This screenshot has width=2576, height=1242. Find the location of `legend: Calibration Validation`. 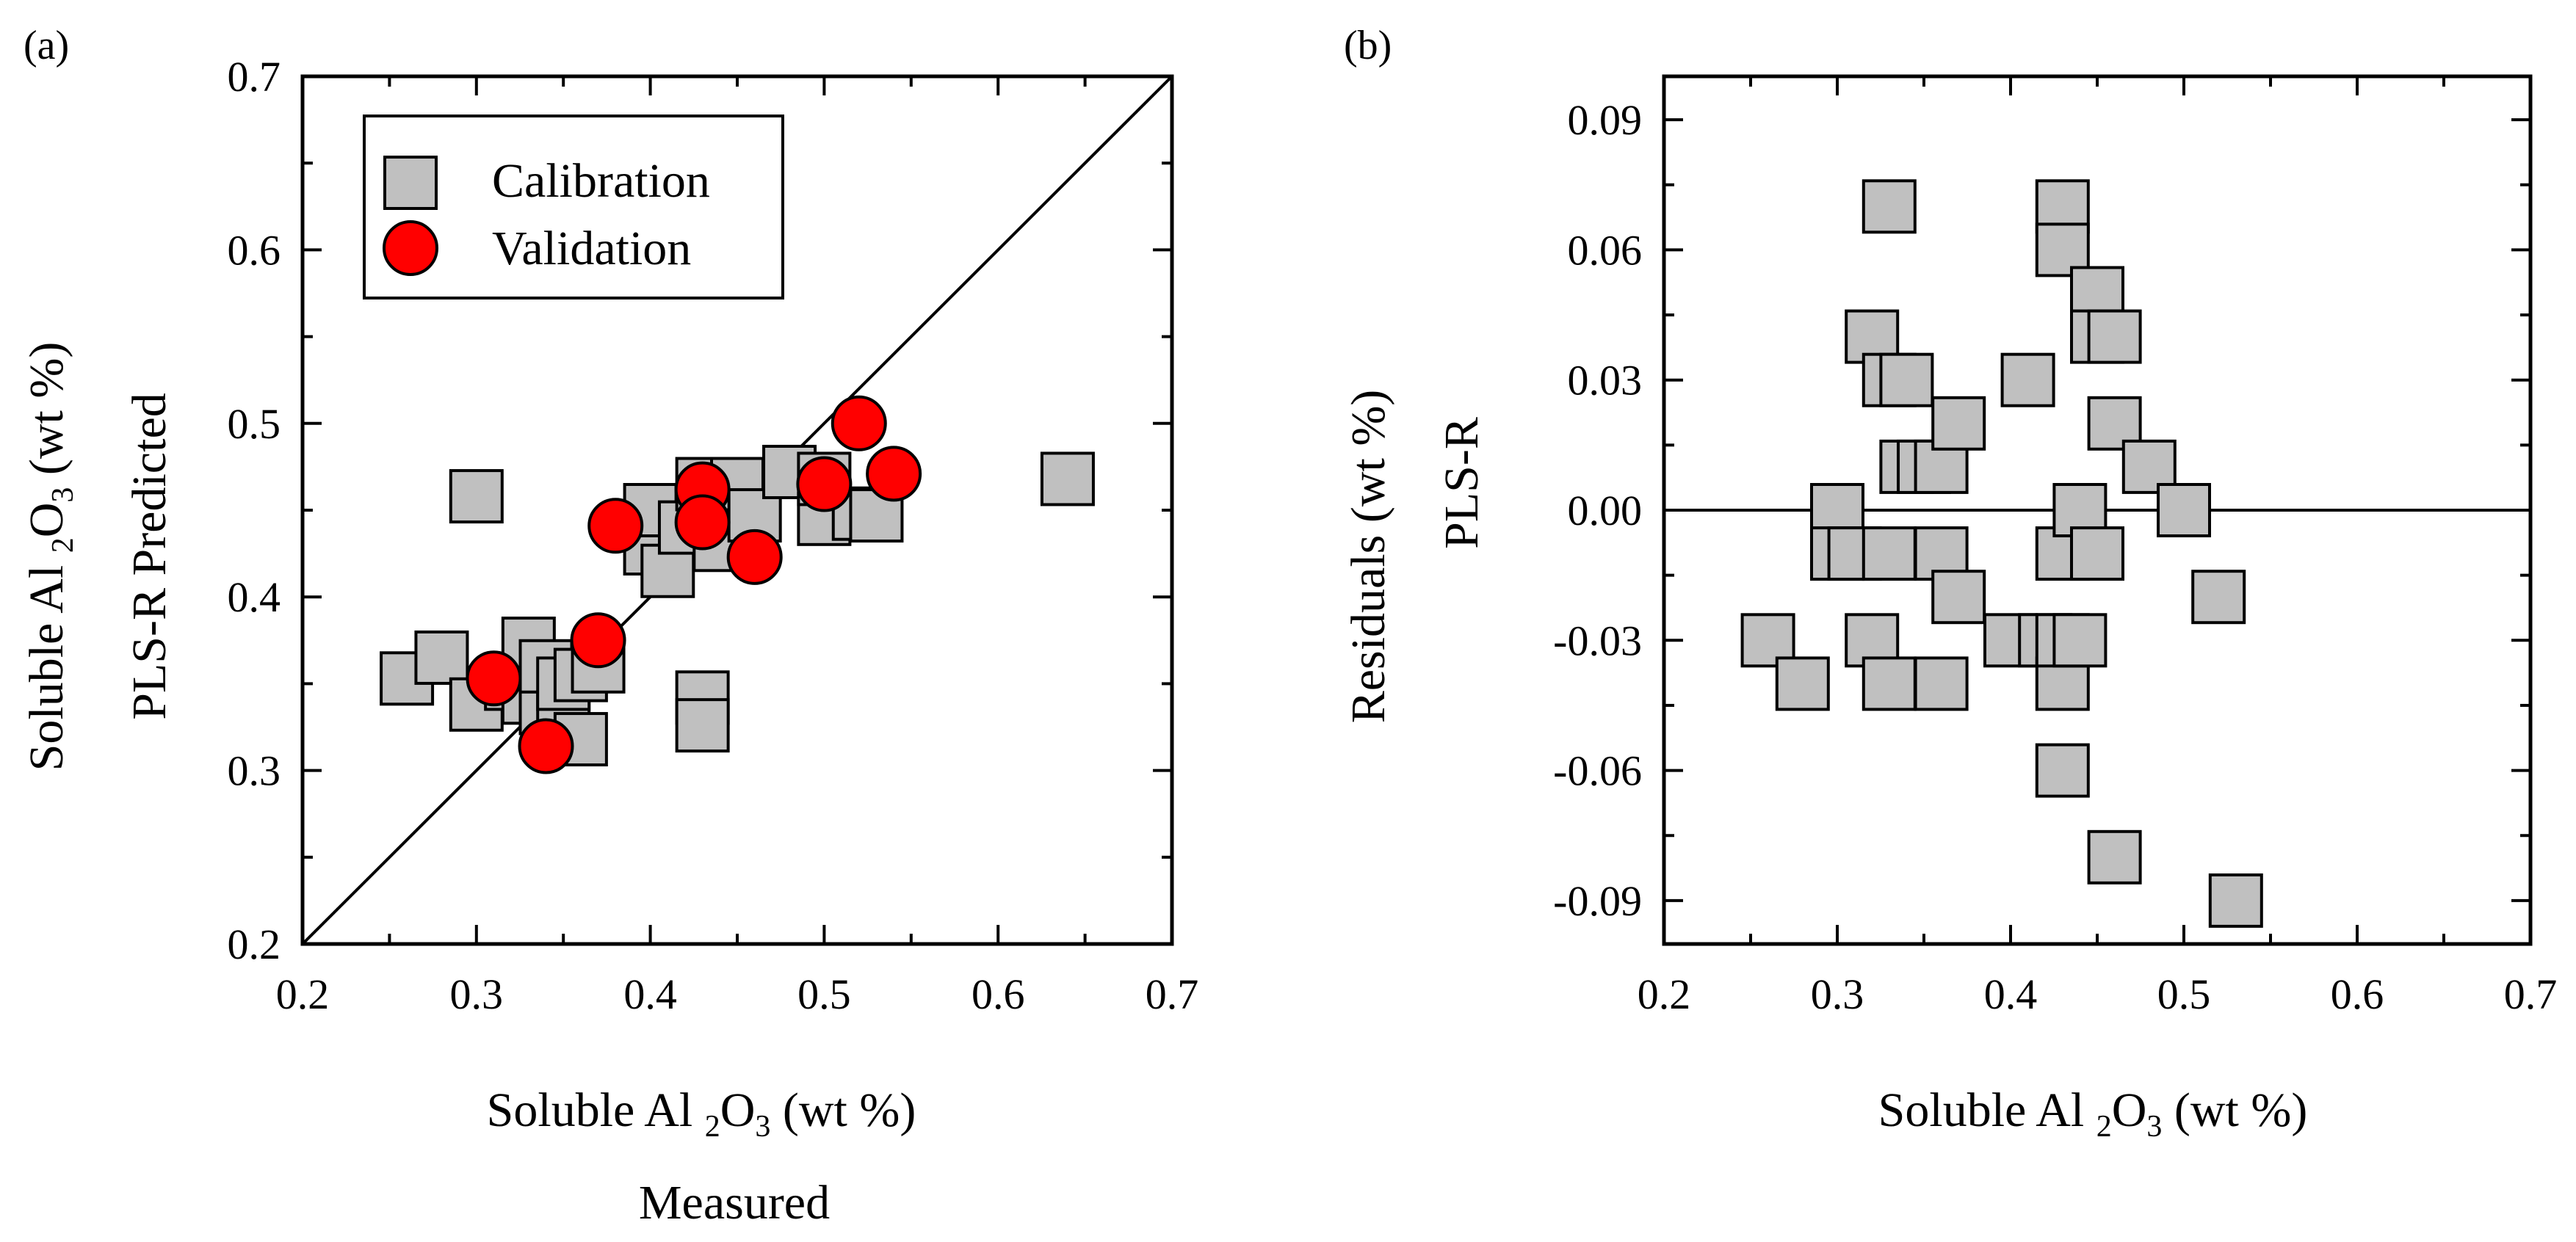

legend: Calibration Validation is located at coordinates (573, 207).